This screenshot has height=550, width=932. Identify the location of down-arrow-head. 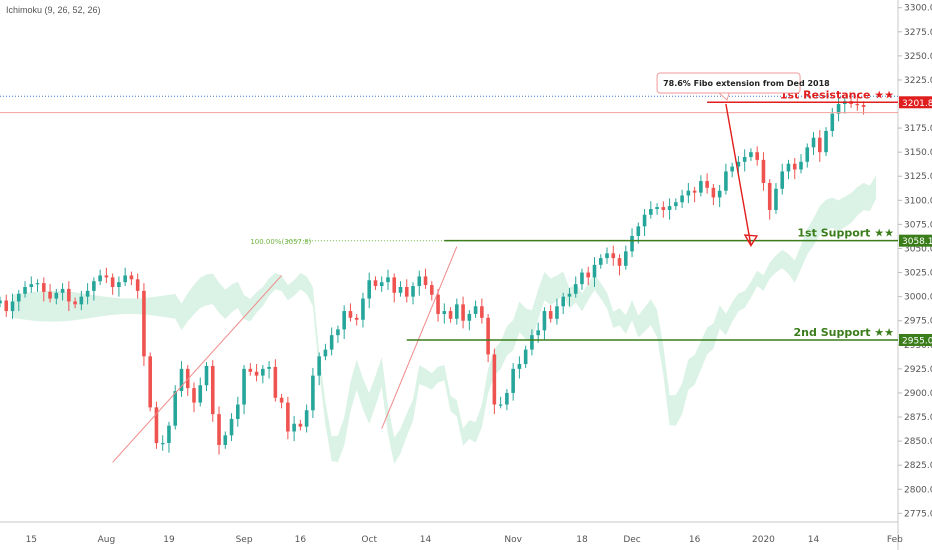
(751, 240).